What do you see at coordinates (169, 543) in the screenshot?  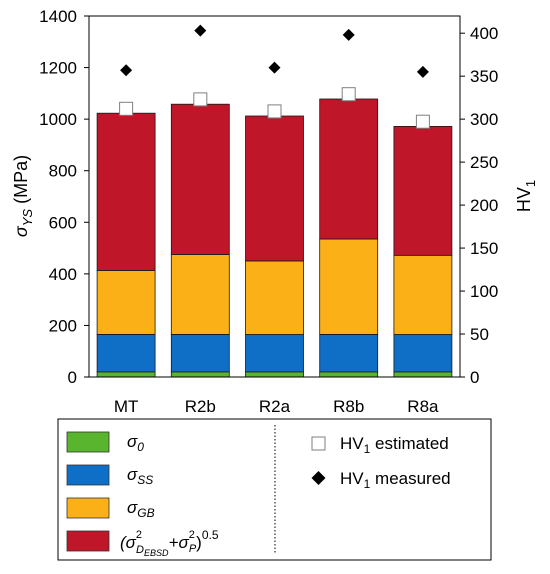 I see `legend-label-sigma-combined: (σ2 DEBSD+σ2 P)0.5` at bounding box center [169, 543].